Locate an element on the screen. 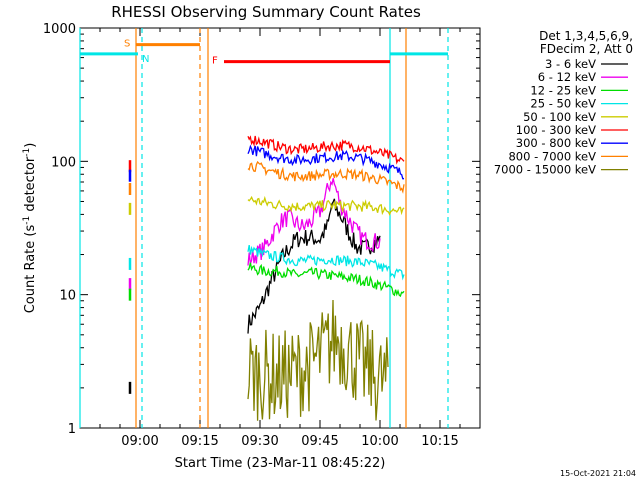 The image size is (640, 480). state-bar-label: F is located at coordinates (215, 61).